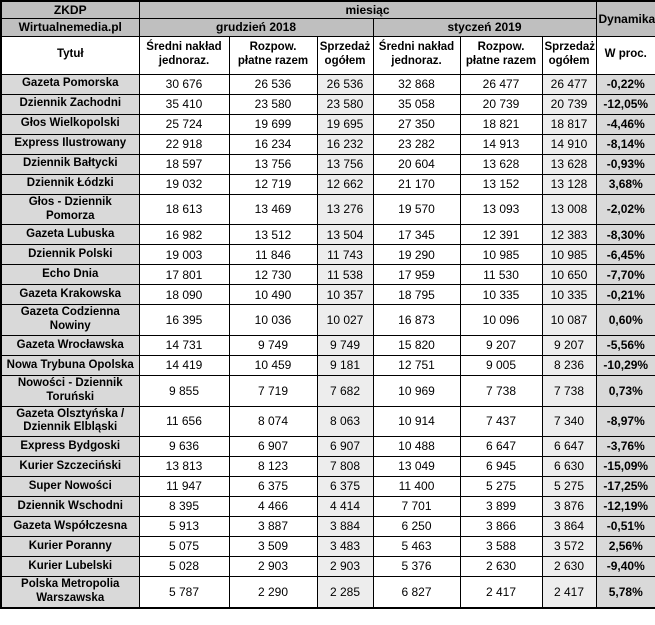  What do you see at coordinates (625, 390) in the screenshot?
I see `dynamics-percent-cell: 0,73%` at bounding box center [625, 390].